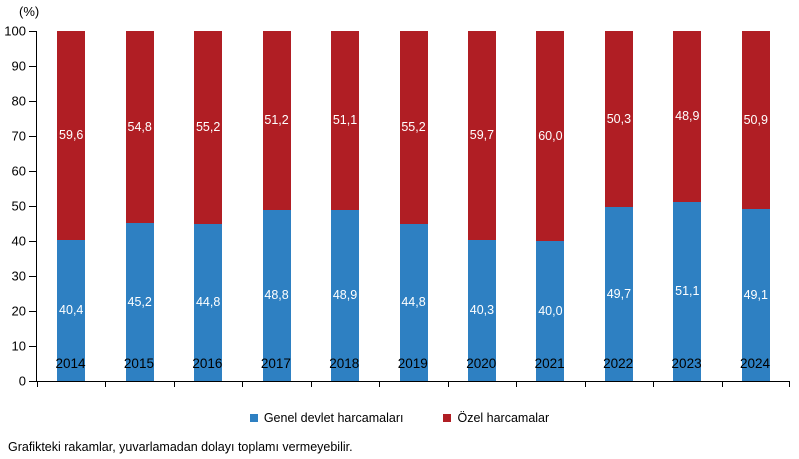 The image size is (799, 459). I want to click on bar-segment-ozel-harcamalar: 50,3, so click(618, 119).